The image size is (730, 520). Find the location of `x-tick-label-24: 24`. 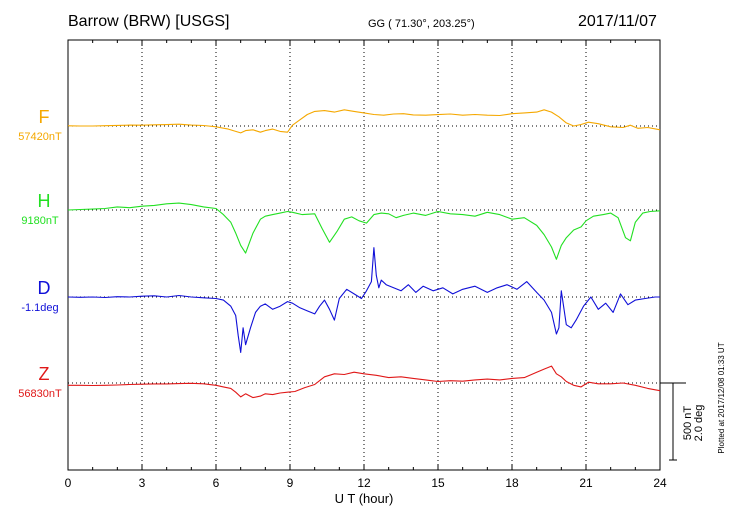

x-tick-label-24: 24 is located at coordinates (660, 483).